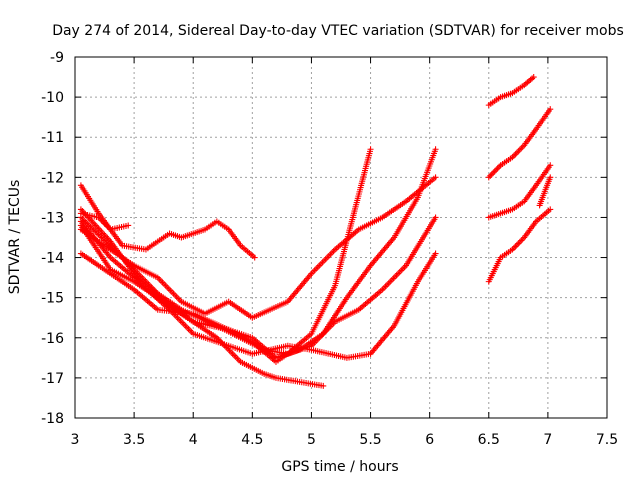  Describe the element at coordinates (311, 440) in the screenshot. I see `x-tick-label: 5` at that location.